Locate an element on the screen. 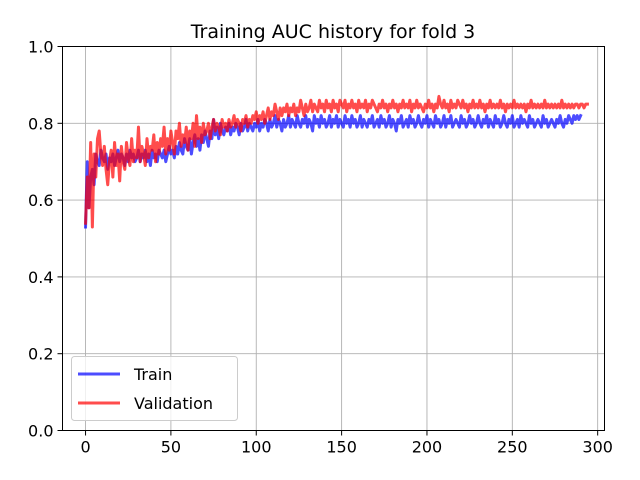  x-tick-label: 200 is located at coordinates (427, 447).